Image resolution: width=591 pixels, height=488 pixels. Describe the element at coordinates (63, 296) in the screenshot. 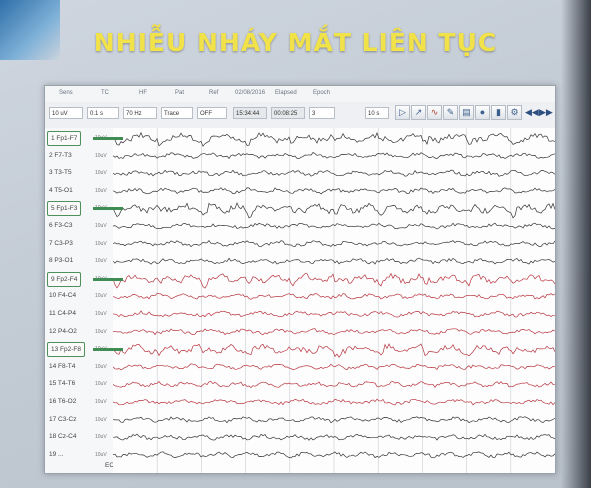

I see `channel-label: 10 F4-C4` at that location.